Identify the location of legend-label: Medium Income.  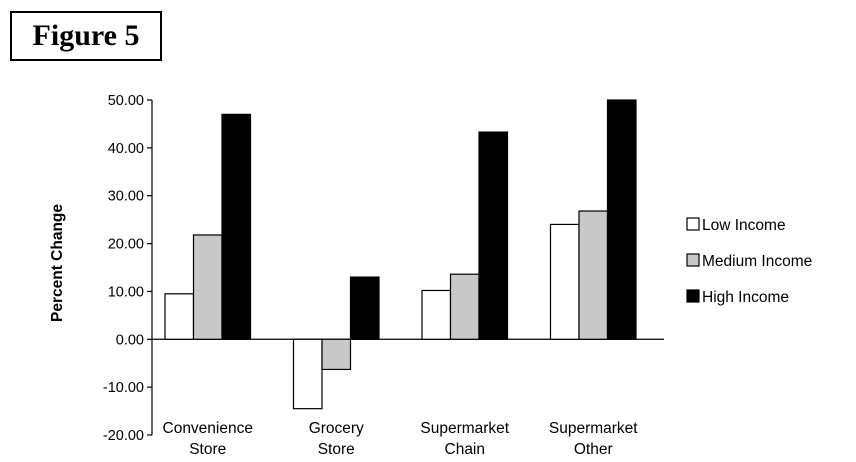
(757, 261).